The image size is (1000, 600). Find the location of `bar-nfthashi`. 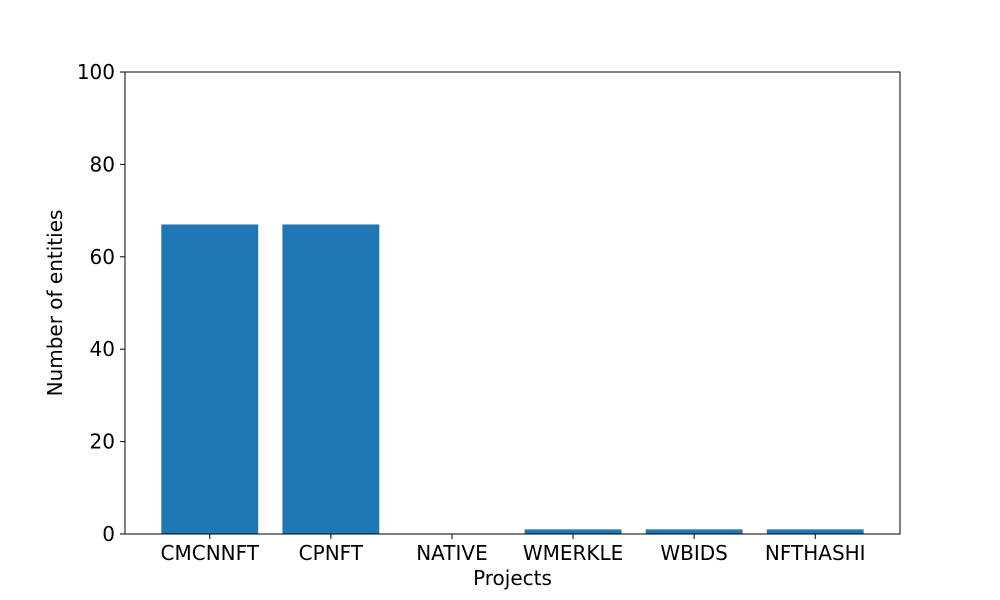

bar-nfthashi is located at coordinates (815, 531).